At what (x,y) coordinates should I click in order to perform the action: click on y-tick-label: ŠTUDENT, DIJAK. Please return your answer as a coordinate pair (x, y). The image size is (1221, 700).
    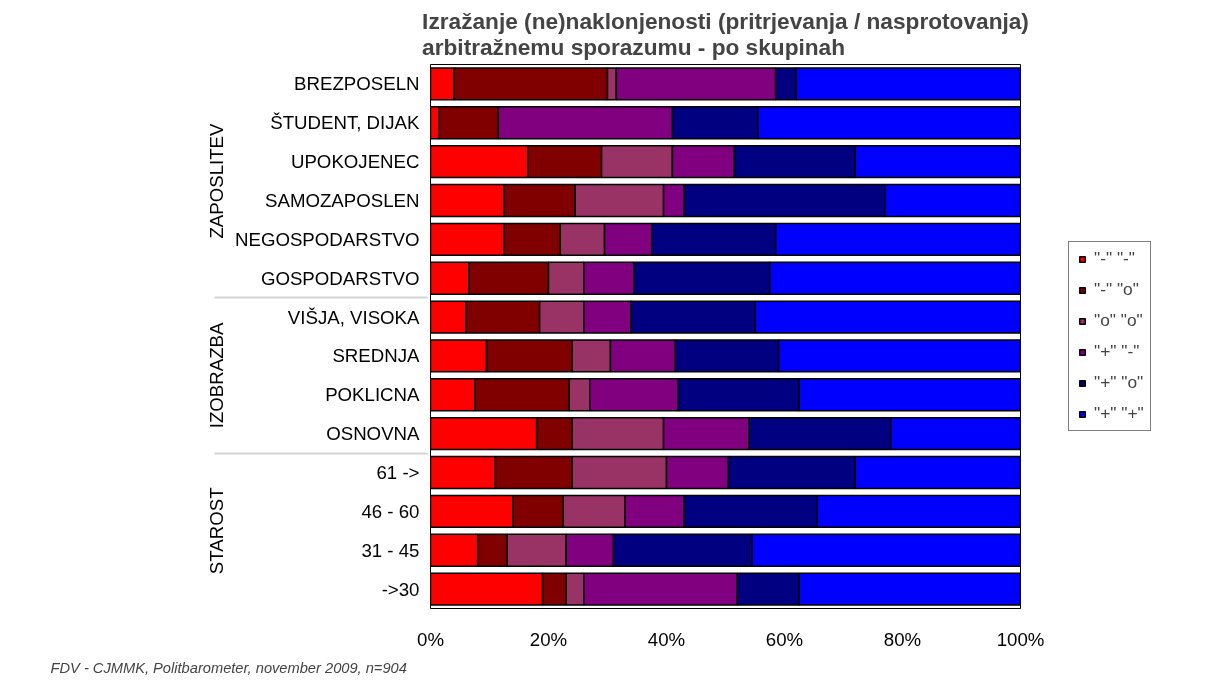
    Looking at the image, I should click on (345, 123).